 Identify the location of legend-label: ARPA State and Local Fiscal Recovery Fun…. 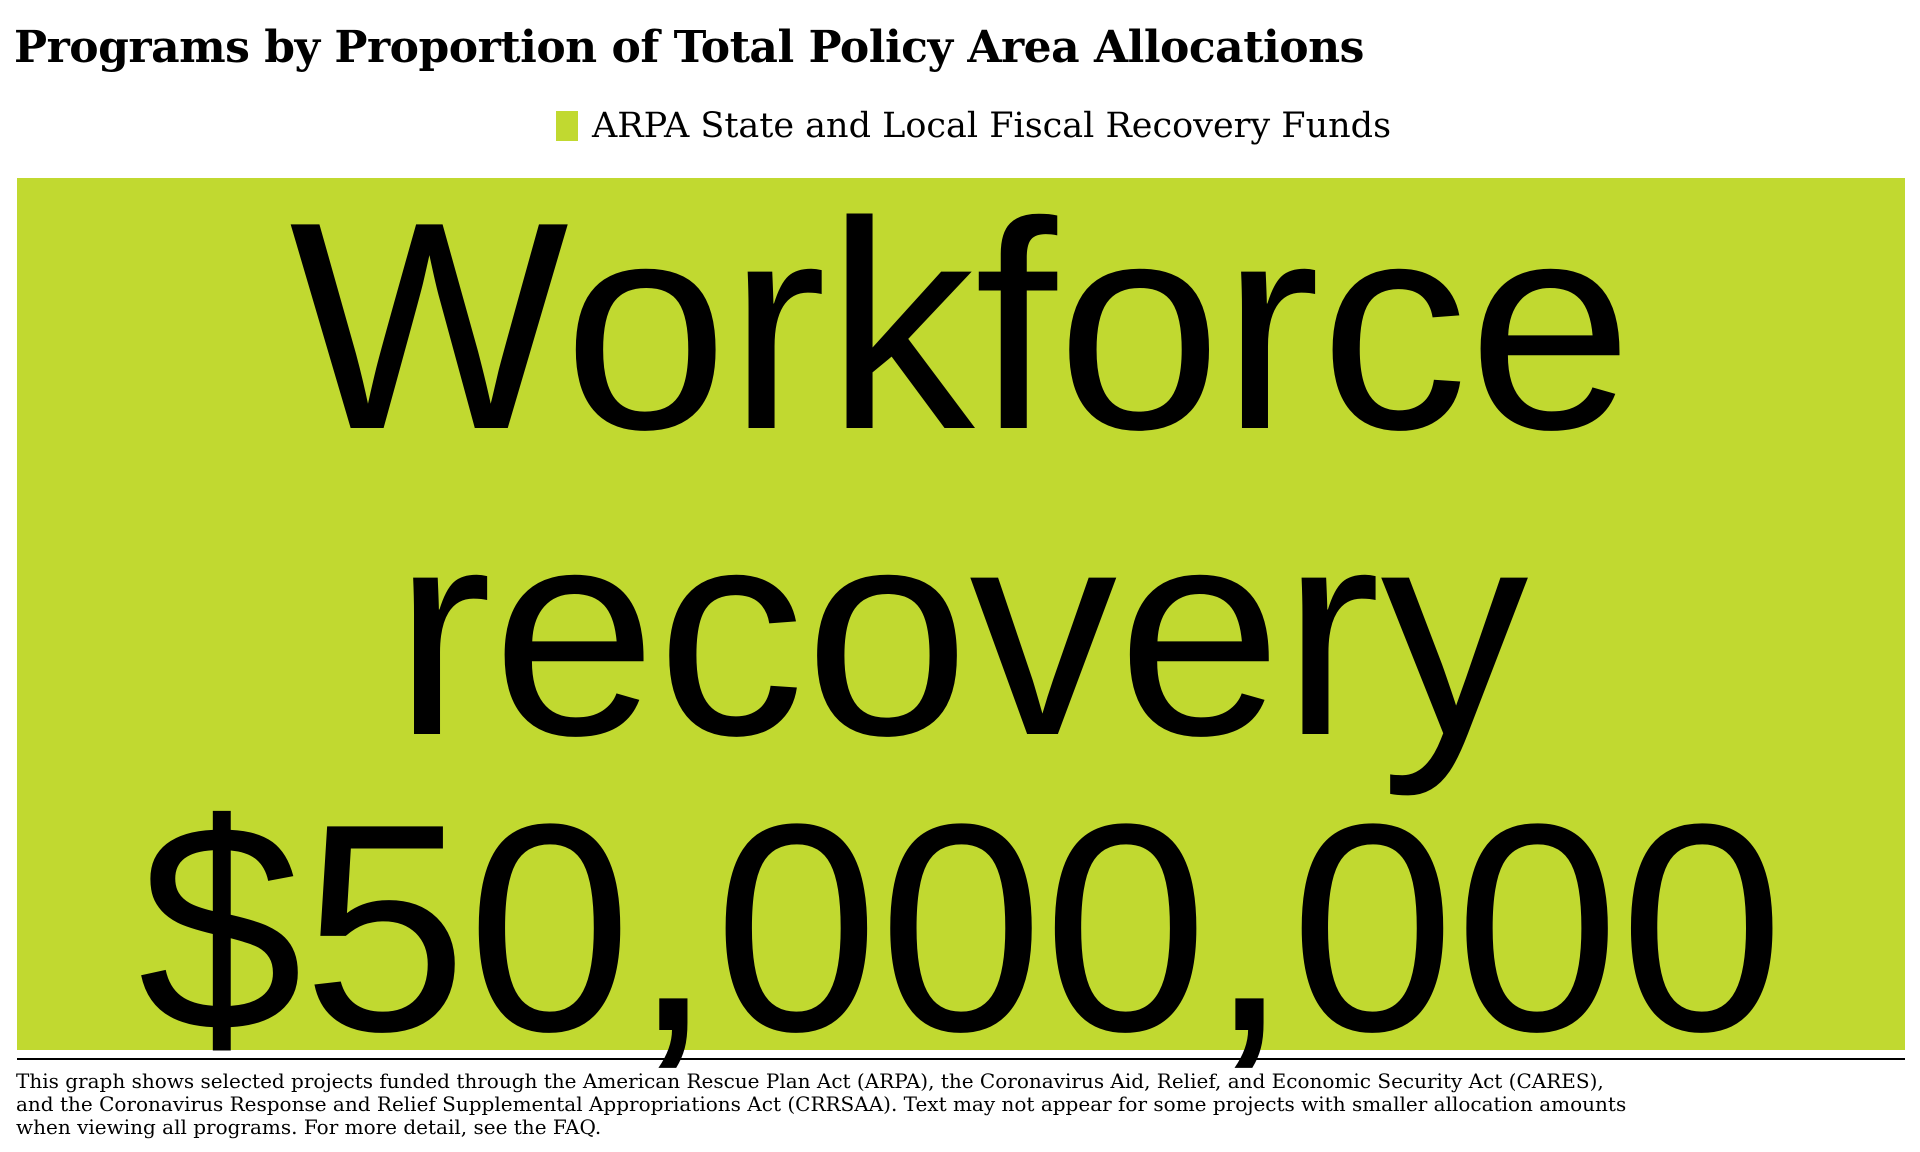
(992, 126).